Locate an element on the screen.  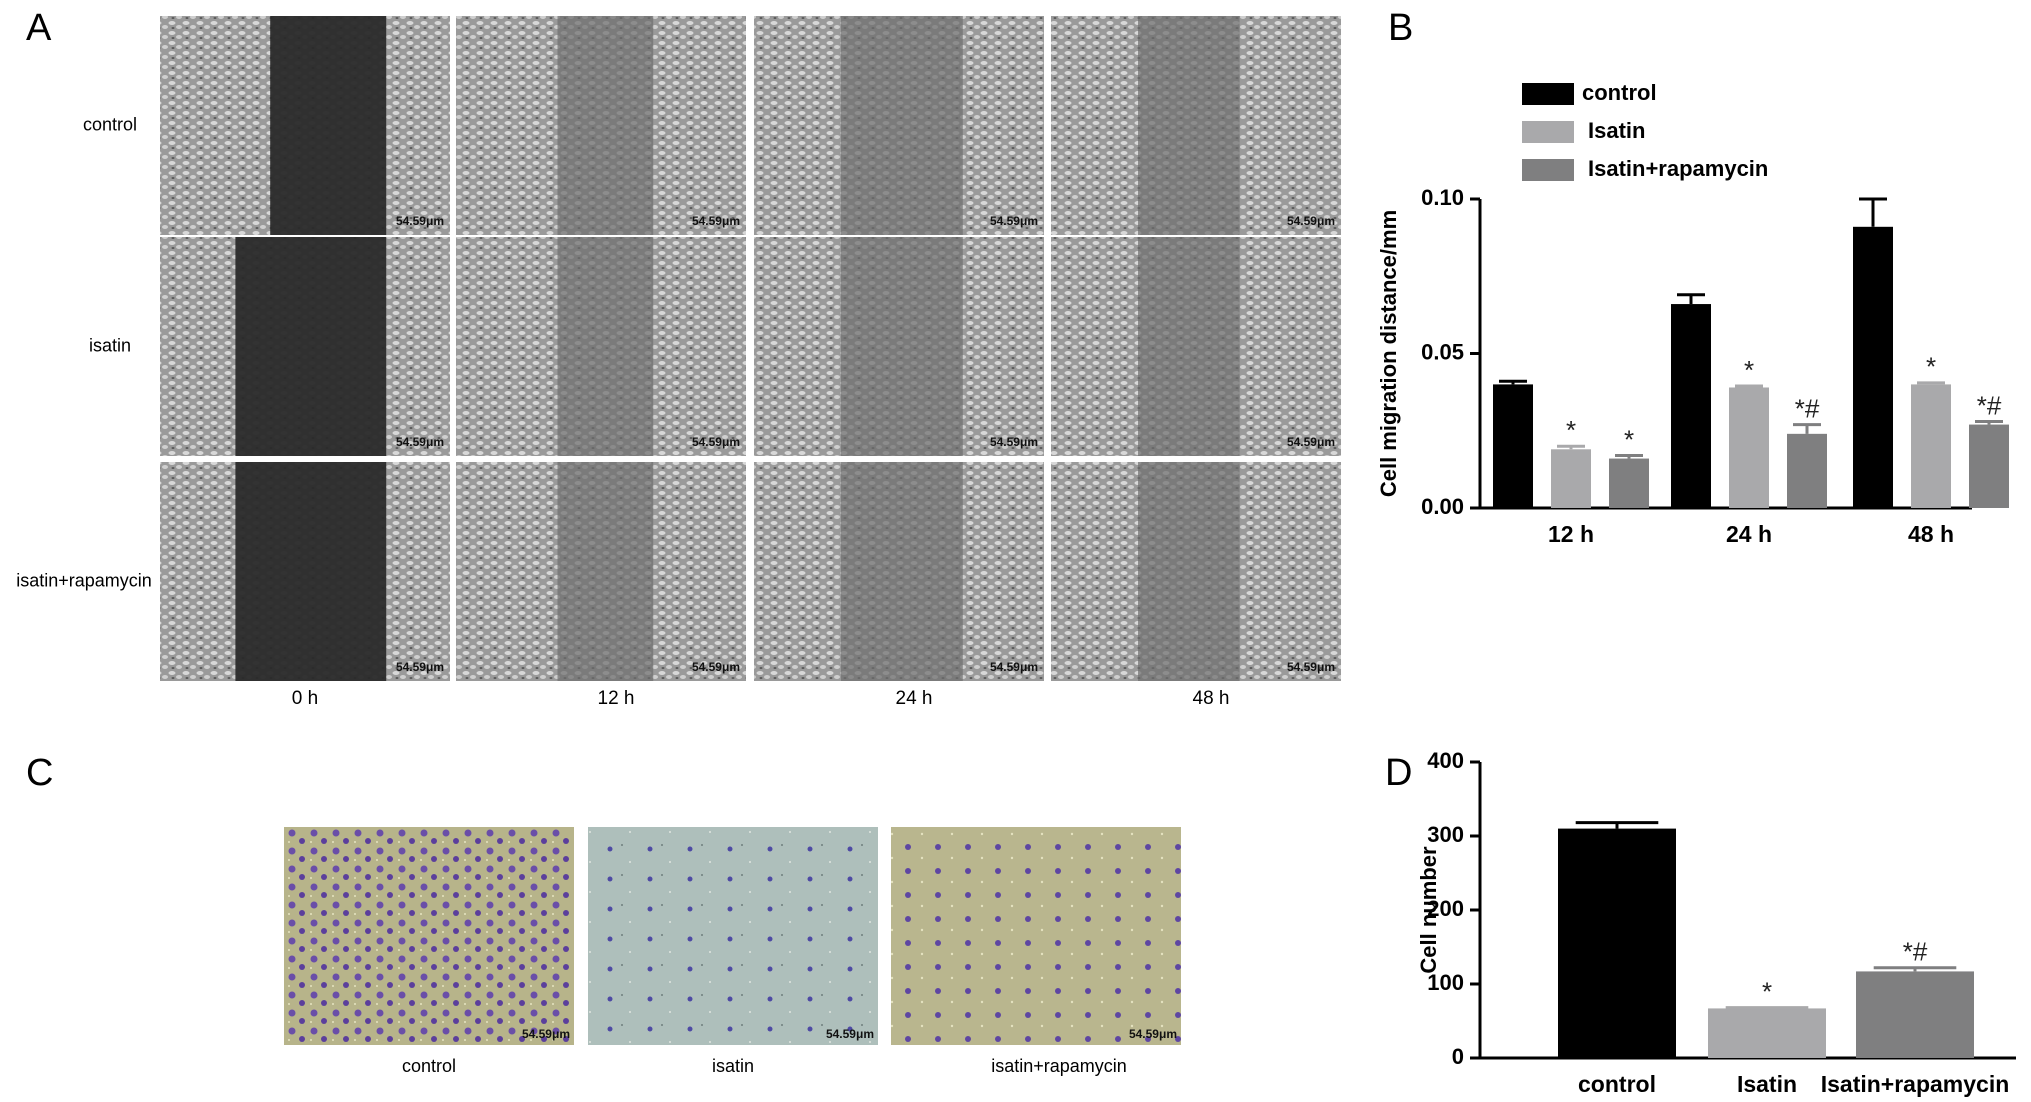
row-label: isatin+rapamycin is located at coordinates (84, 580).